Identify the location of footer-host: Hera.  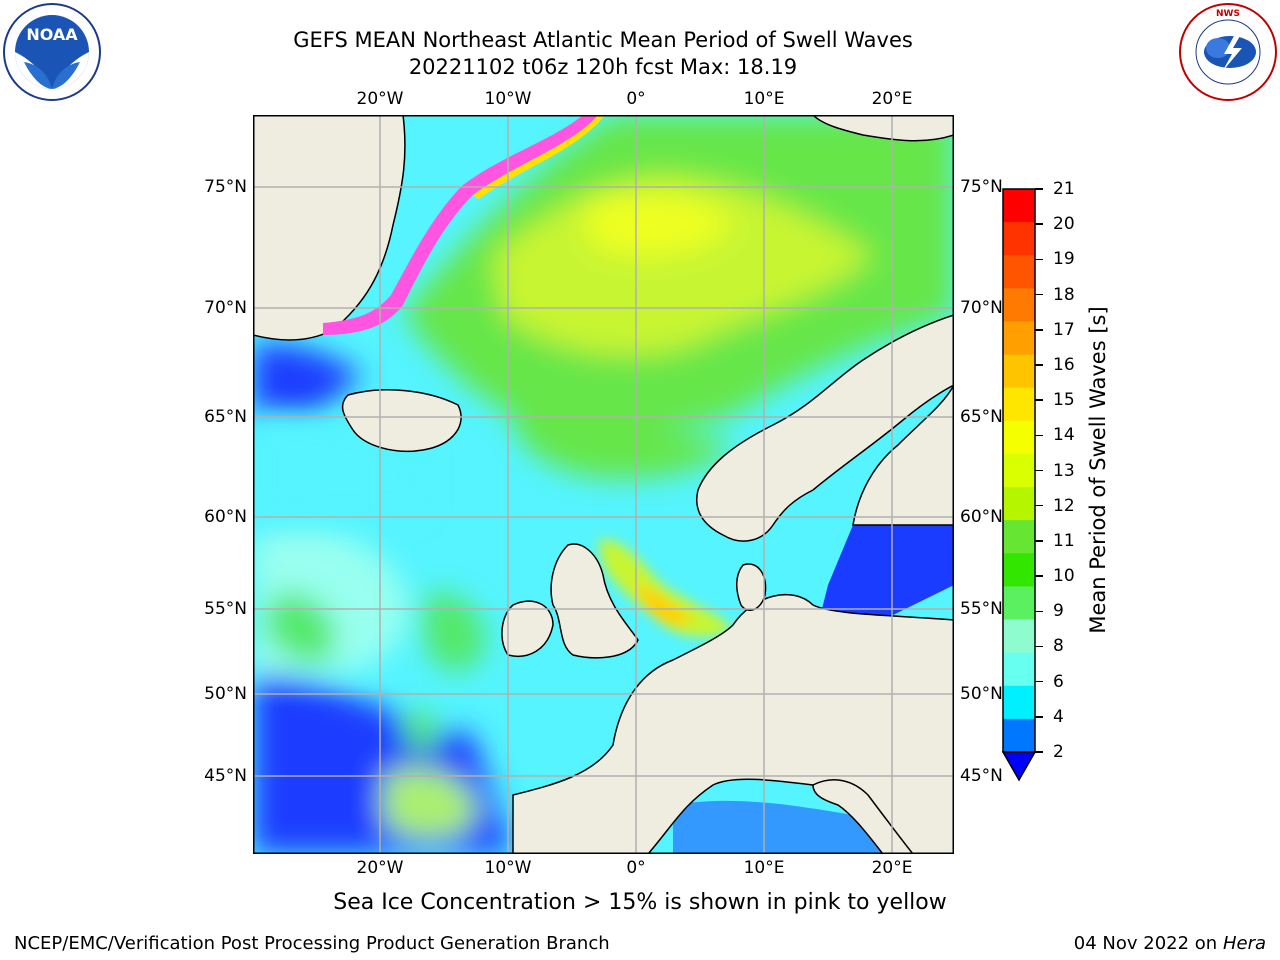
(1244, 943).